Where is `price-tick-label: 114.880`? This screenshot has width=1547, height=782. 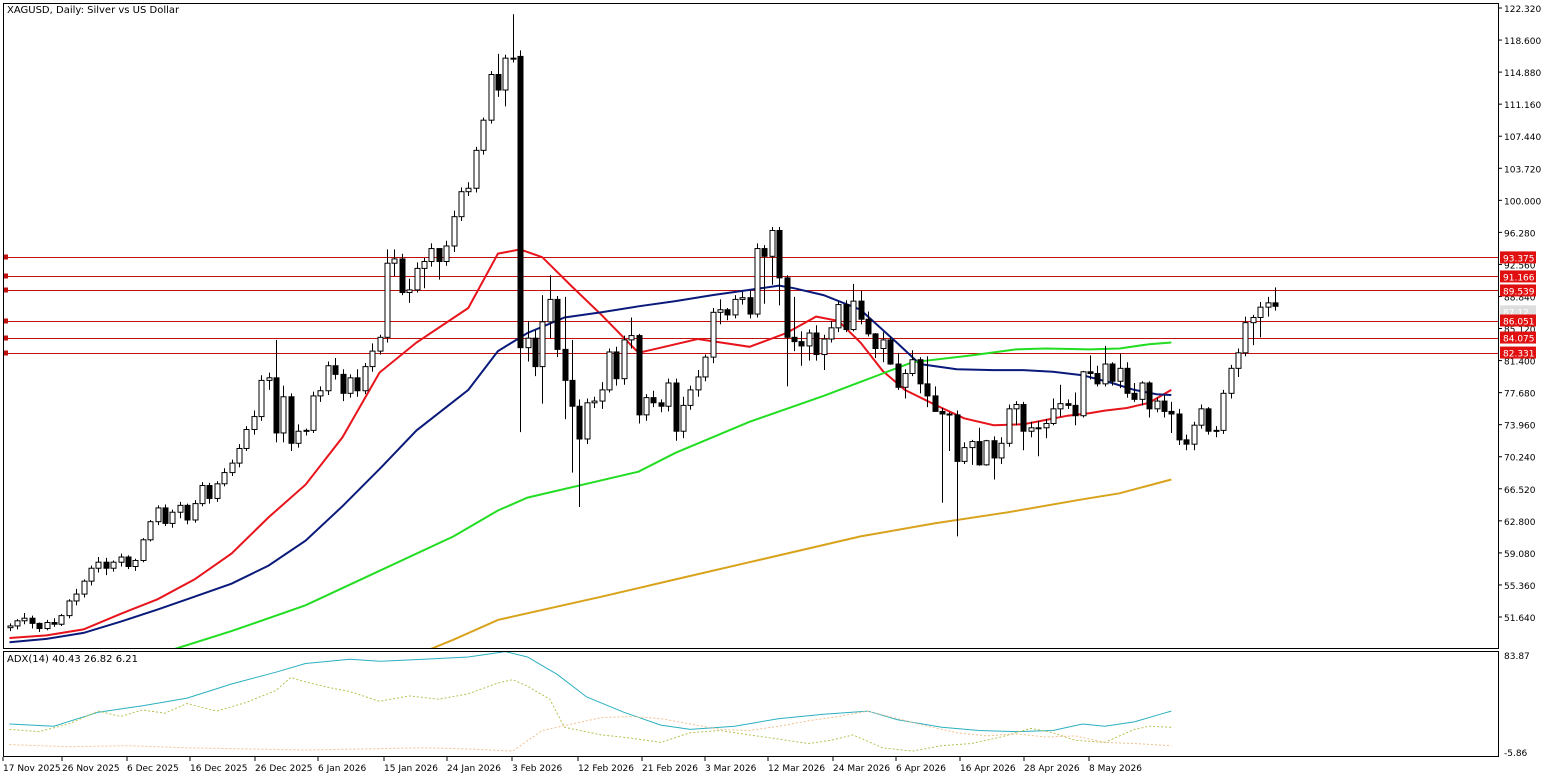 price-tick-label: 114.880 is located at coordinates (1522, 74).